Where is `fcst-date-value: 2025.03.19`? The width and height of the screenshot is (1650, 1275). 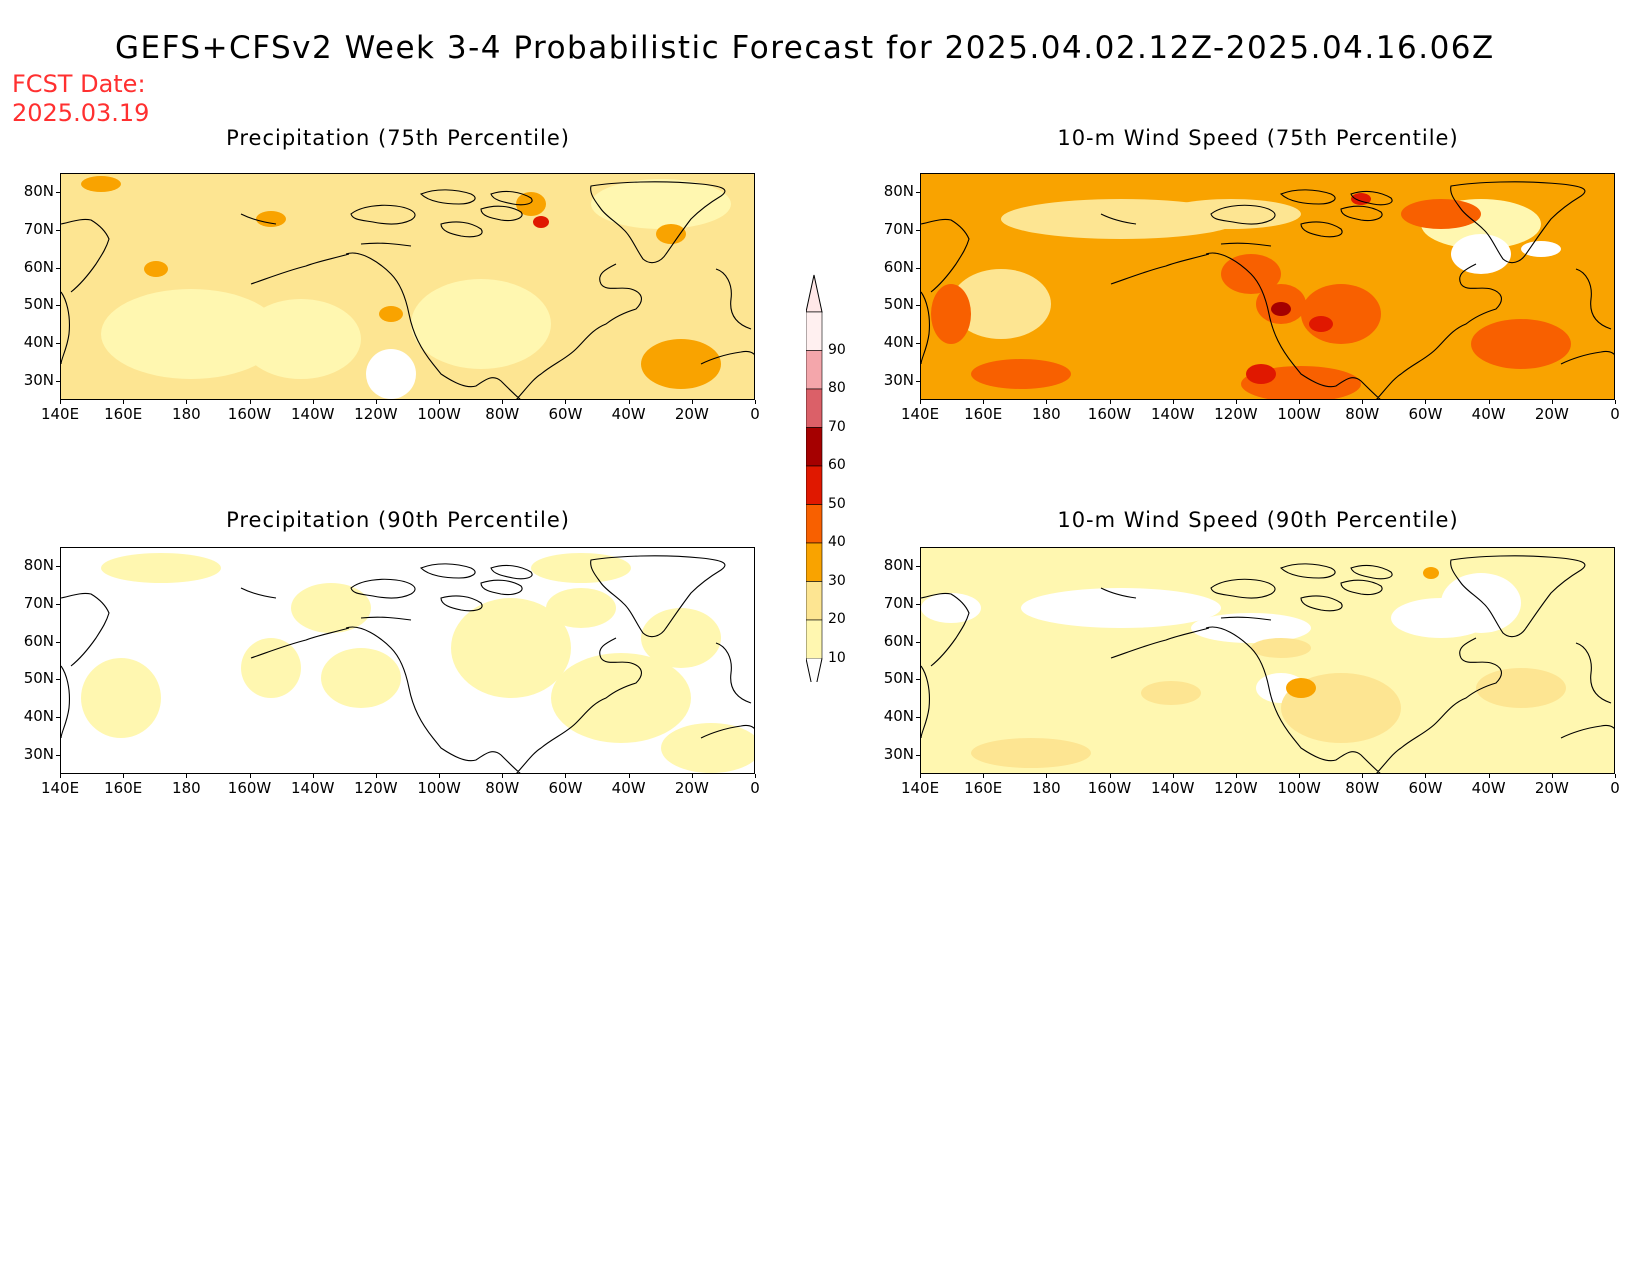
fcst-date-value: 2025.03.19 is located at coordinates (81, 113).